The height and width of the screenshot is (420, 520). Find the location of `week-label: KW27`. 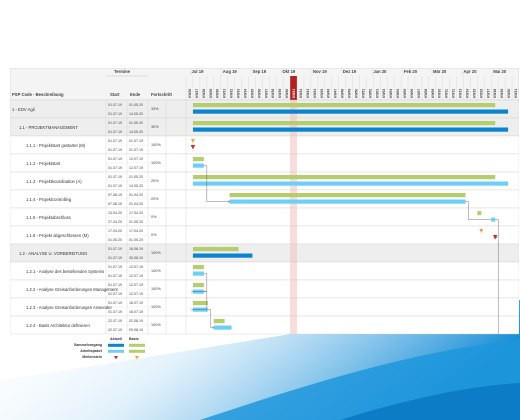

week-label: KW27 is located at coordinates (197, 93).